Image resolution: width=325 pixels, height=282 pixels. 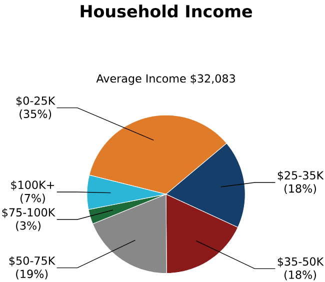 What do you see at coordinates (165, 80) in the screenshot?
I see `chart-subtitle: Average Income $32,083` at bounding box center [165, 80].